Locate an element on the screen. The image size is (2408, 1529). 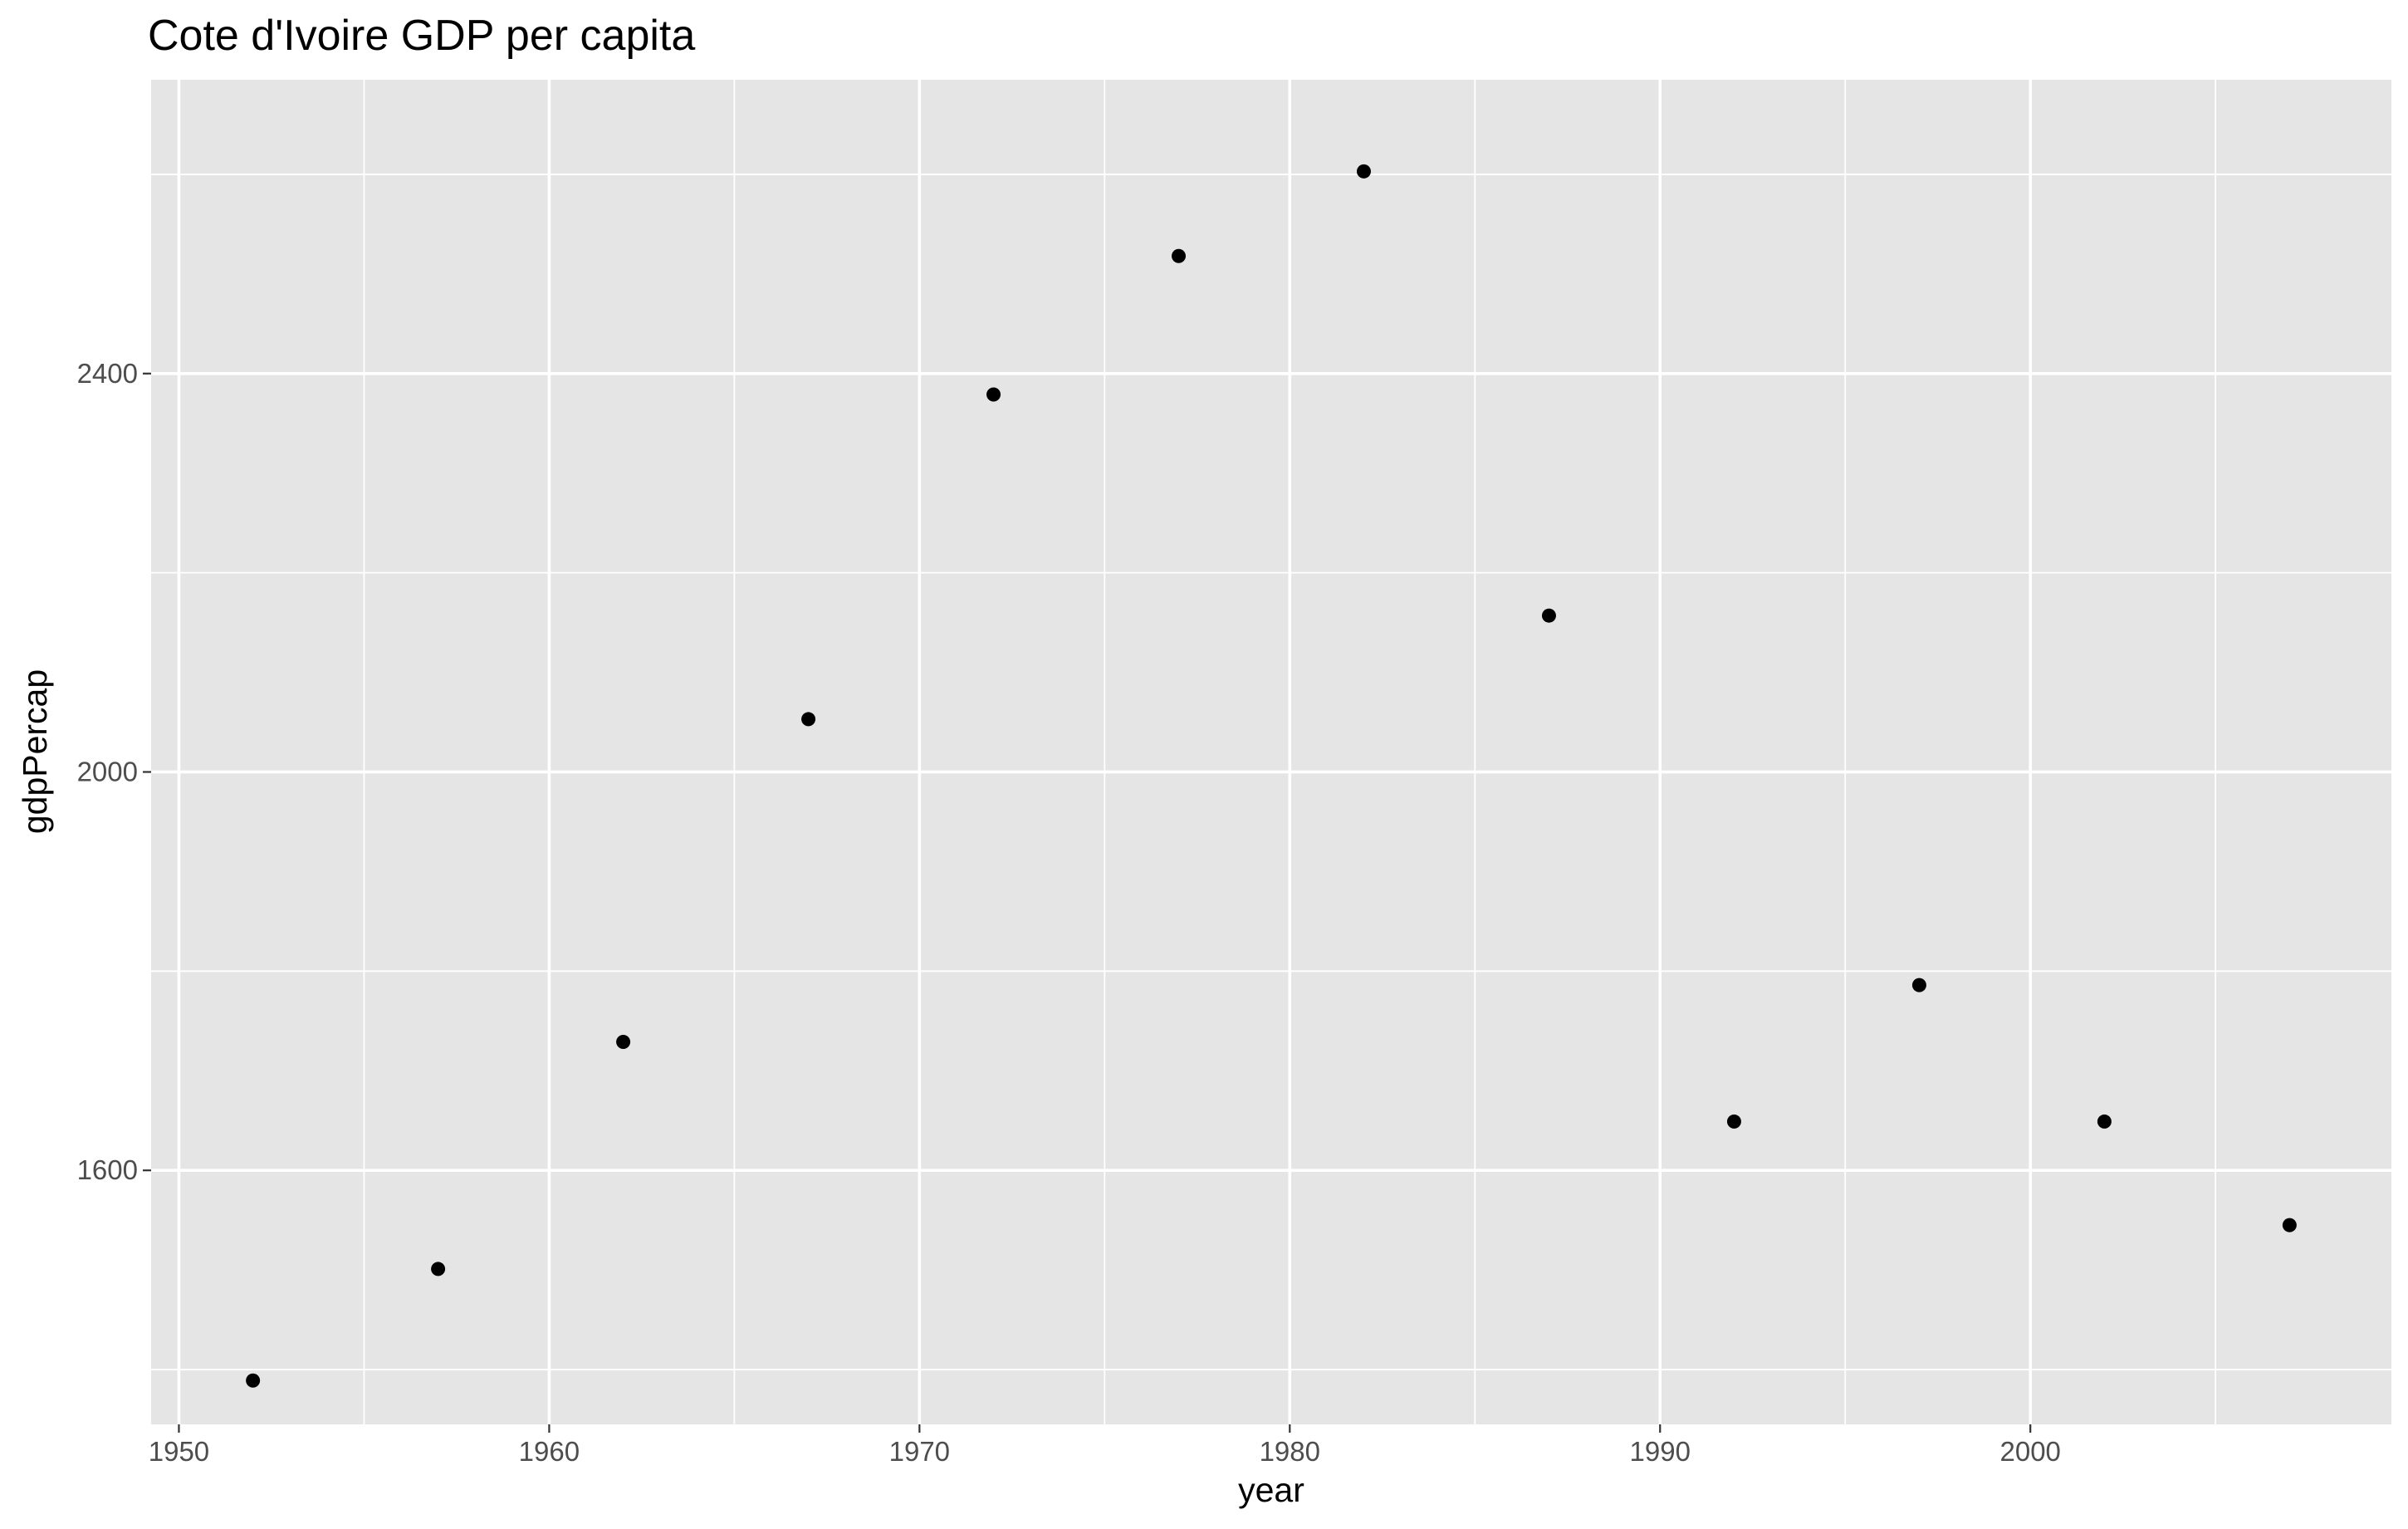
y-tick-label: 2400 is located at coordinates (107, 373).